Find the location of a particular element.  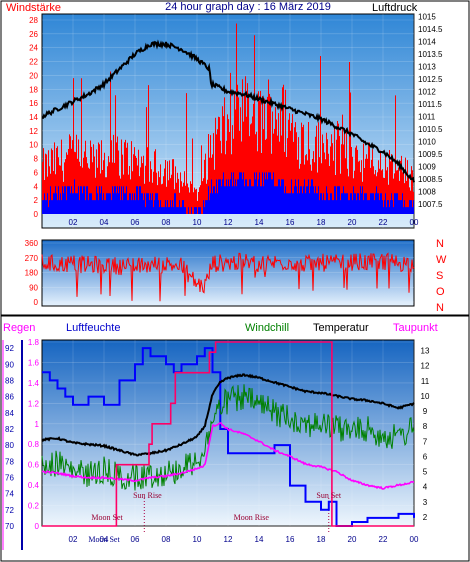

regen-tick-label: 1.6 is located at coordinates (34, 362).